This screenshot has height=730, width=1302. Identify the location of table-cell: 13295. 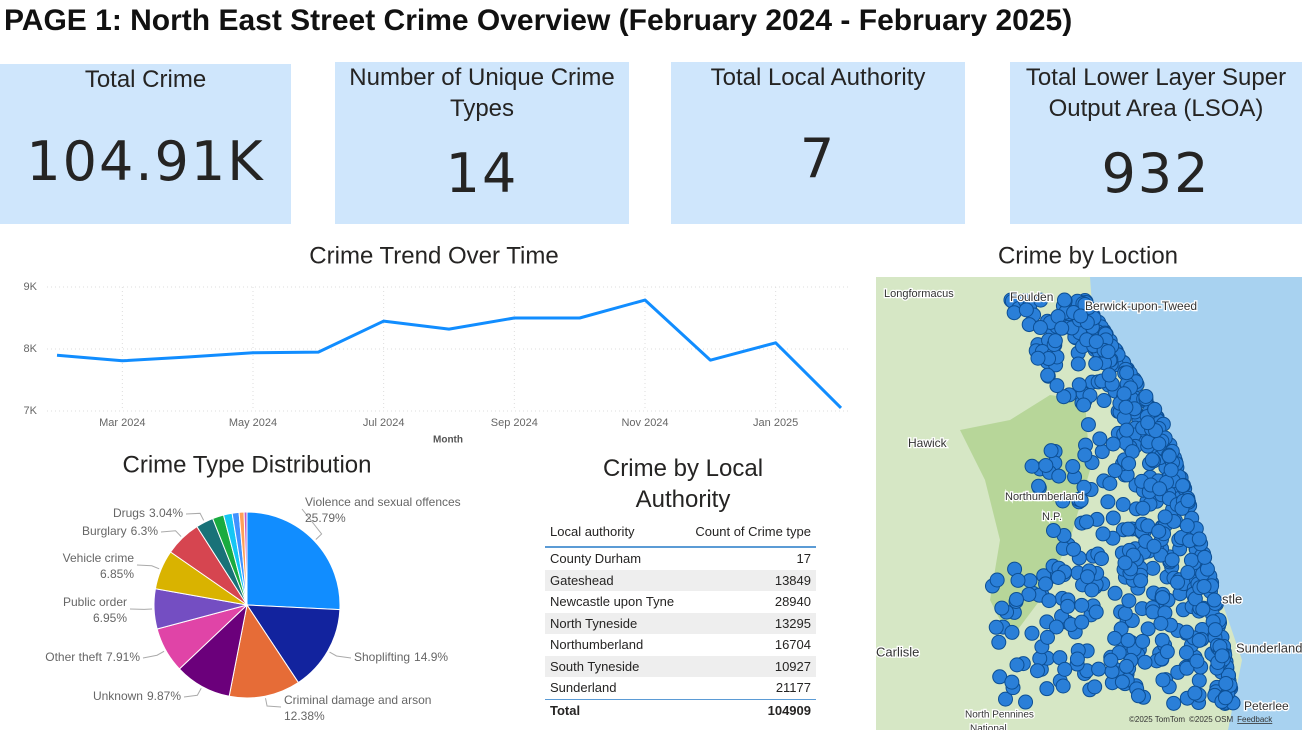
(792, 623).